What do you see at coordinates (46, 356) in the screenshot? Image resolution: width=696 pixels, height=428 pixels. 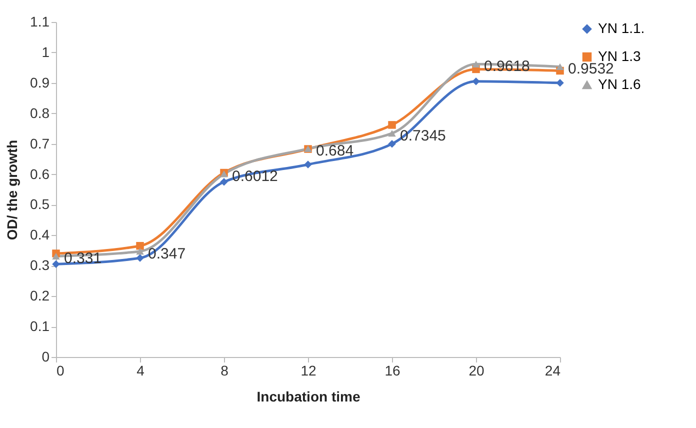 I see `y-tick-label: 0` at bounding box center [46, 356].